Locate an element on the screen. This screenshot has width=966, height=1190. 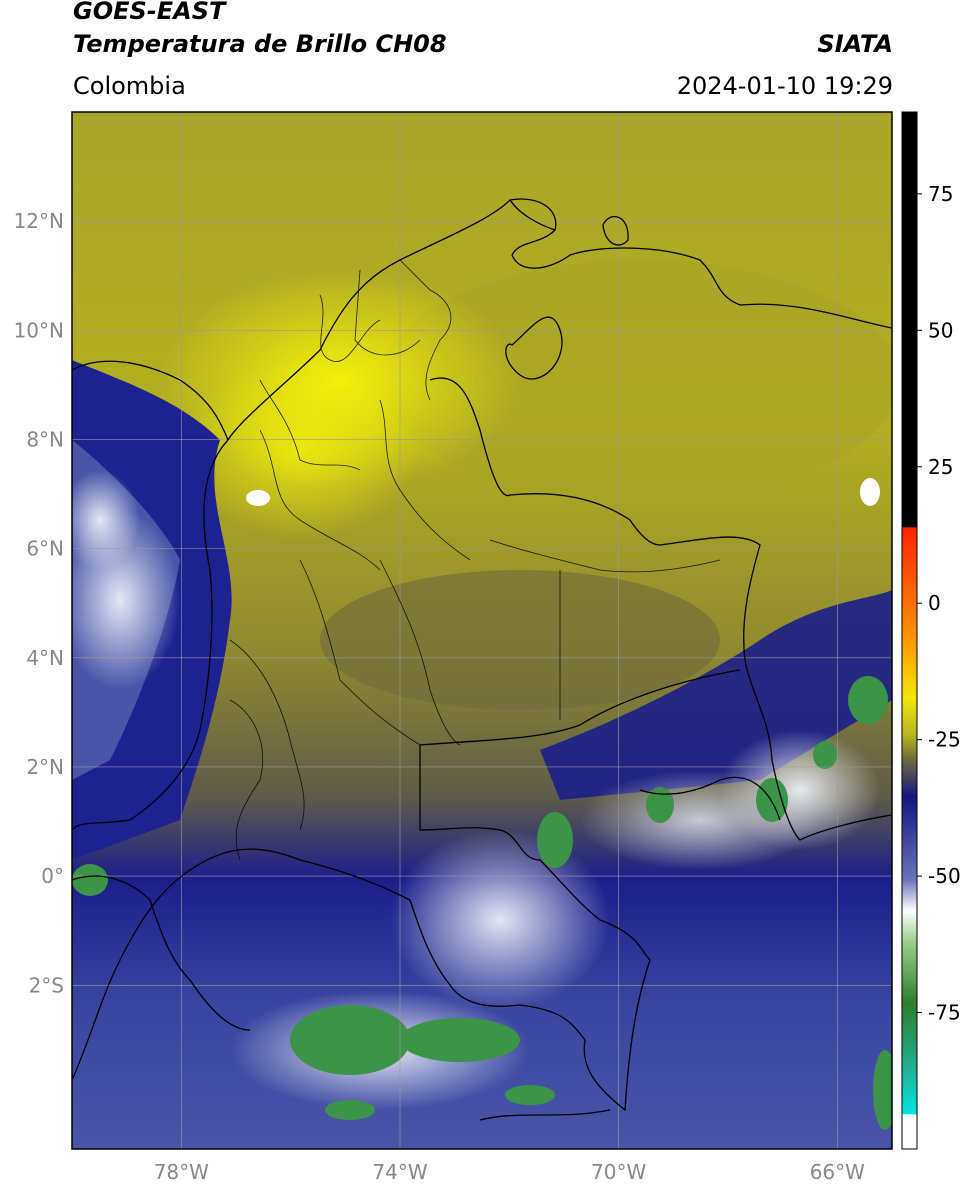
brand-label: SIATA is located at coordinates (855, 44).